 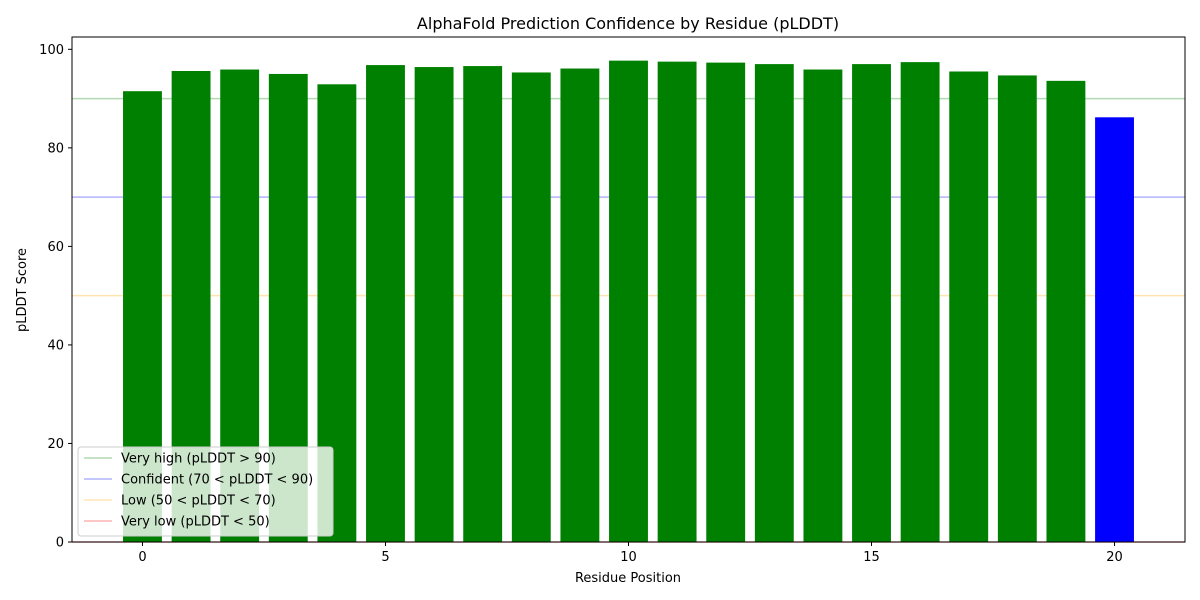 What do you see at coordinates (871, 557) in the screenshot?
I see `x-tick-label: 15` at bounding box center [871, 557].